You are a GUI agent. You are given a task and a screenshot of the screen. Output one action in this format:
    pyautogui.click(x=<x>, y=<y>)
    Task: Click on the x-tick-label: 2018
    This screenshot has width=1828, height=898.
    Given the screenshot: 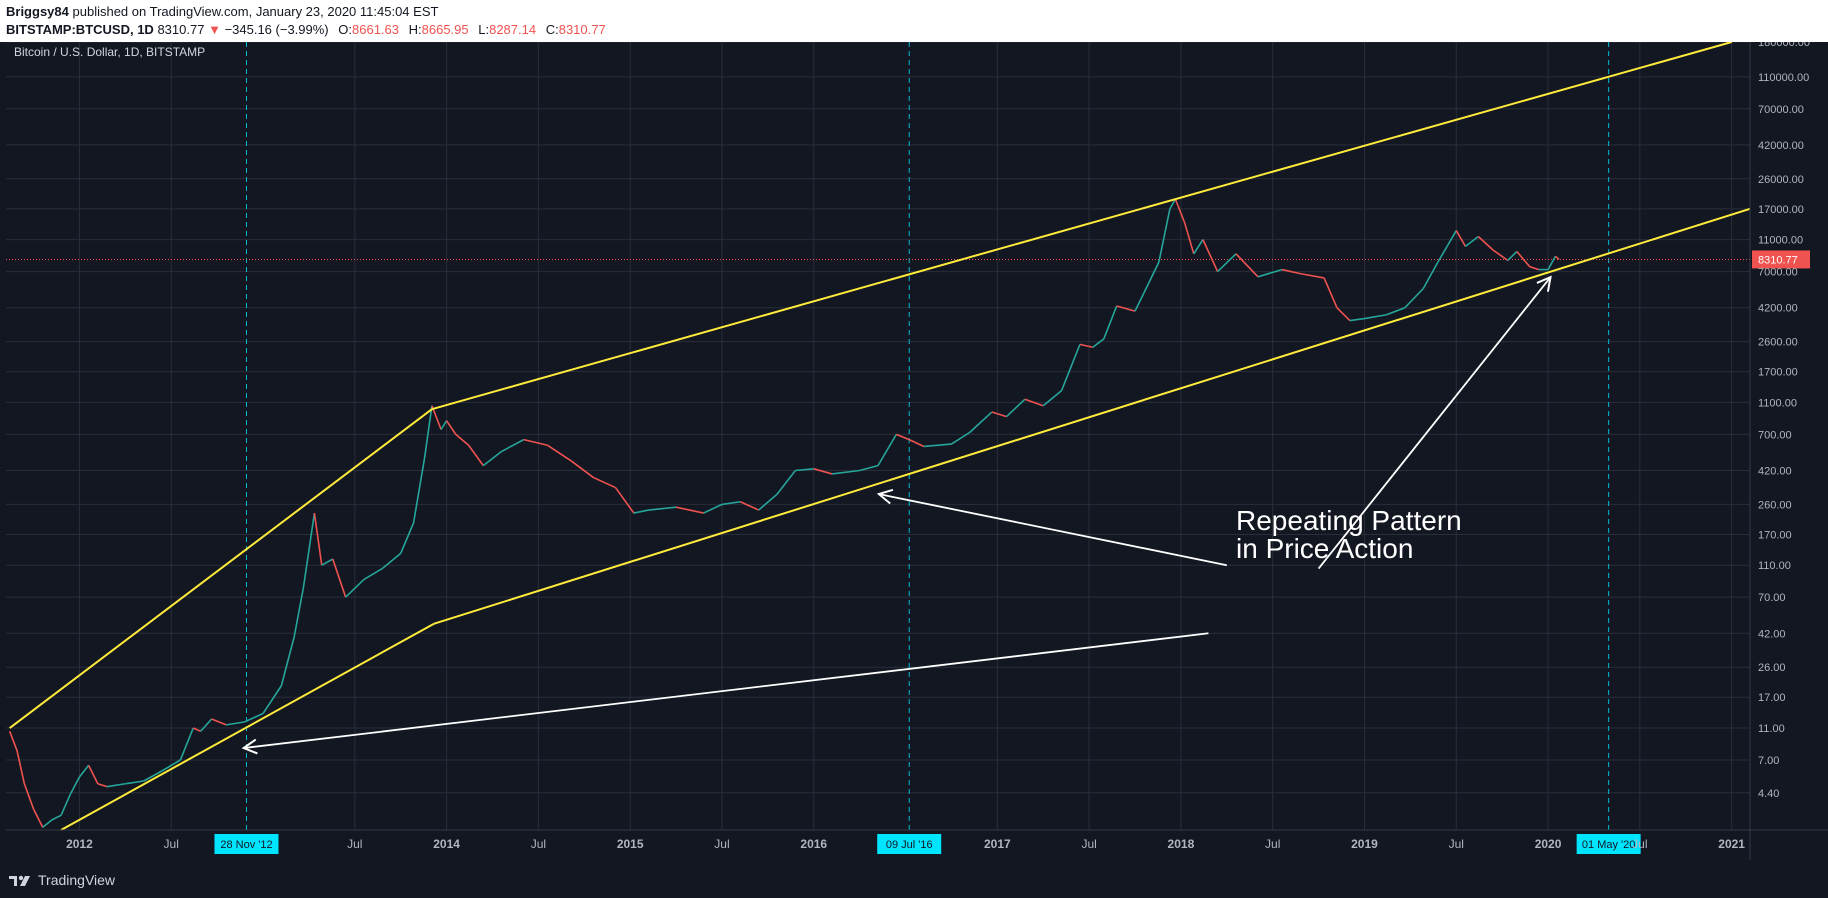 What is the action you would take?
    pyautogui.click(x=1181, y=844)
    